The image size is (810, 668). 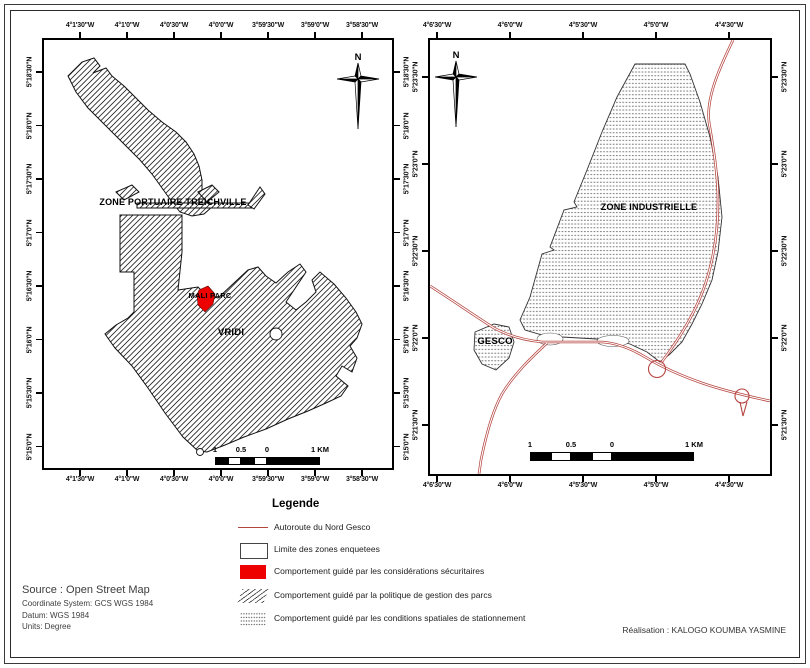 I want to click on svg-text: N, so click(x=456, y=55).